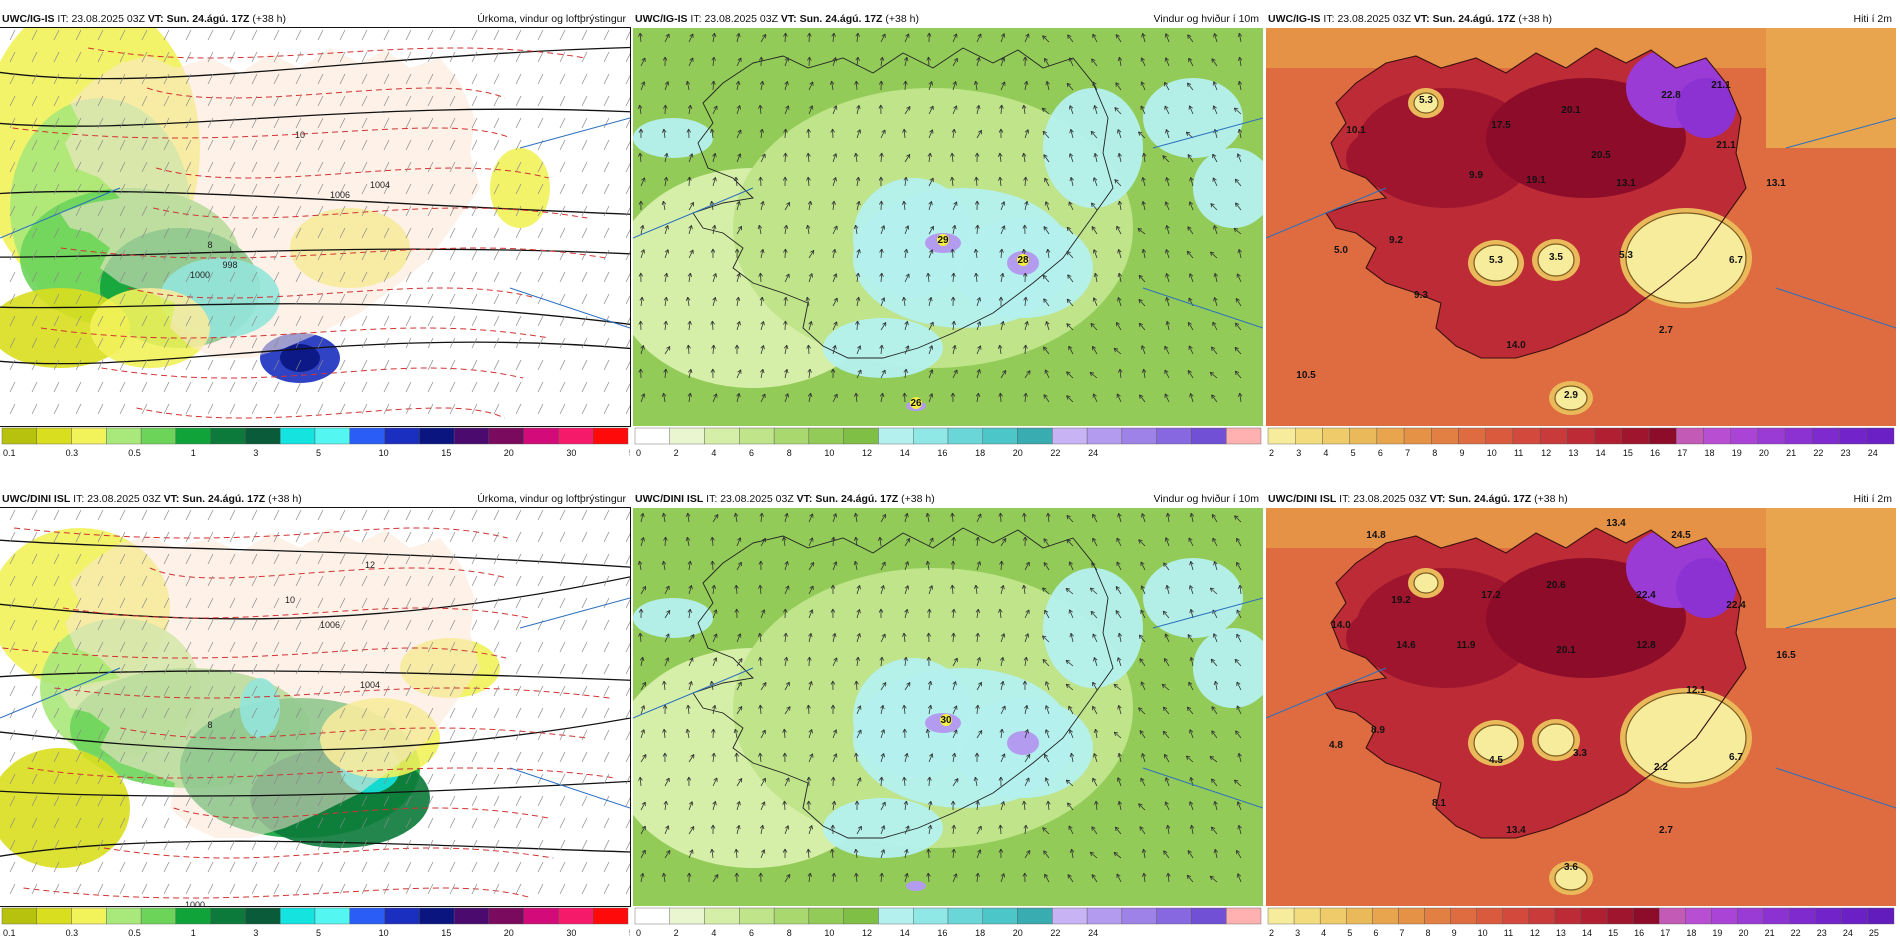 The image size is (1900, 950). What do you see at coordinates (1535, 933) in the screenshot?
I see `colorbar-tick-label: 12` at bounding box center [1535, 933].